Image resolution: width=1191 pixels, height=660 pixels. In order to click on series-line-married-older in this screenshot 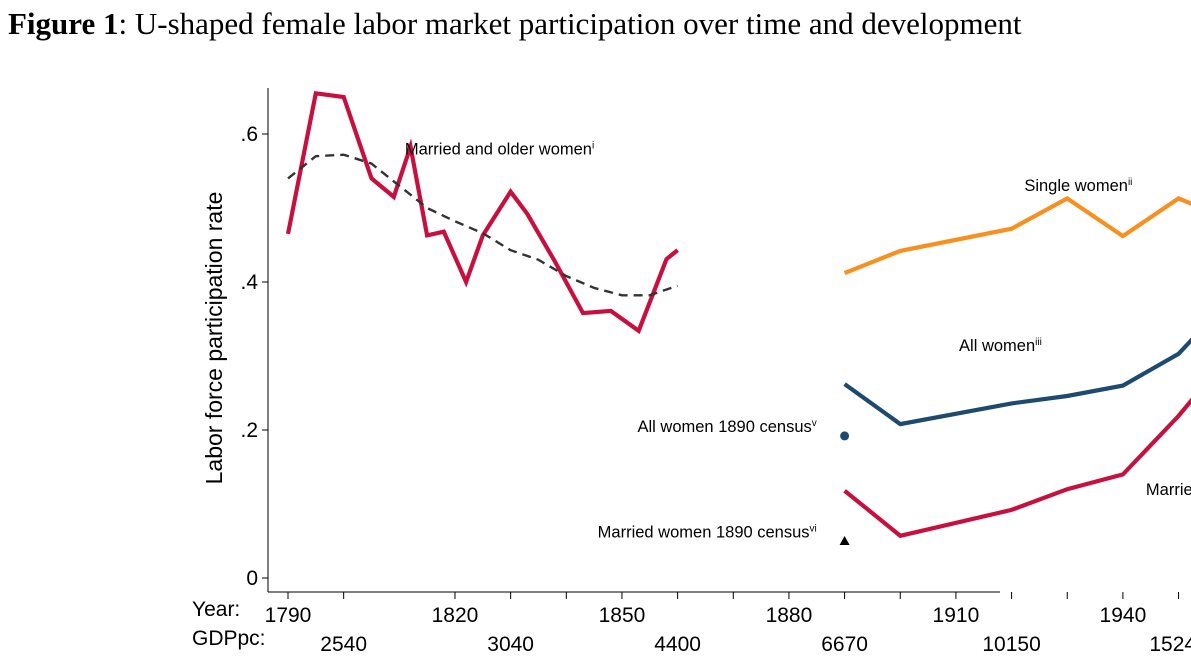, I will do `click(482, 212)`.